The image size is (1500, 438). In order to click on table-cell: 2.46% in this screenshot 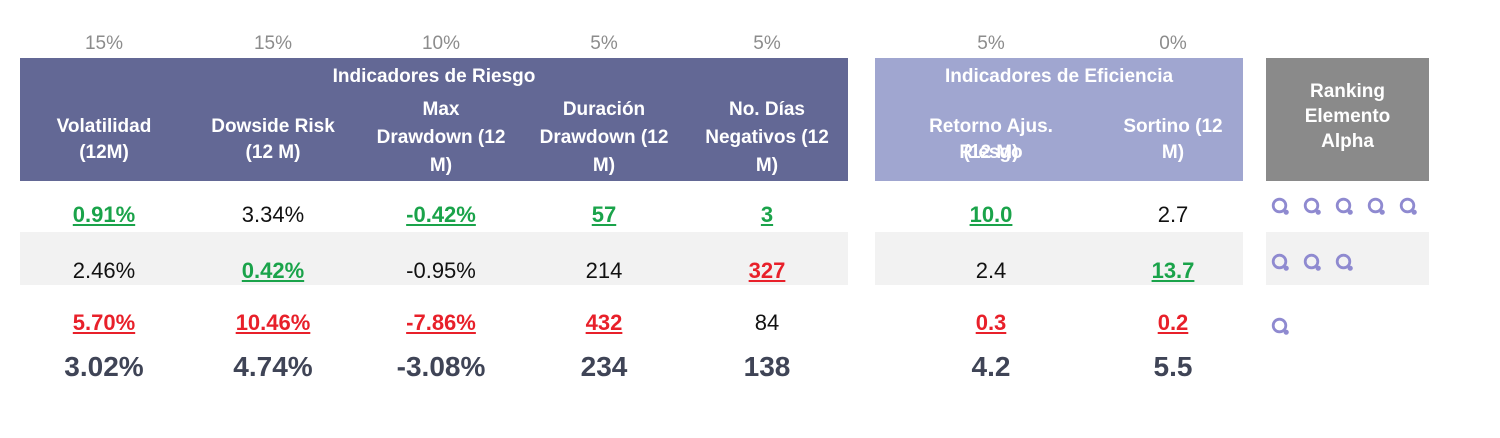, I will do `click(104, 270)`.